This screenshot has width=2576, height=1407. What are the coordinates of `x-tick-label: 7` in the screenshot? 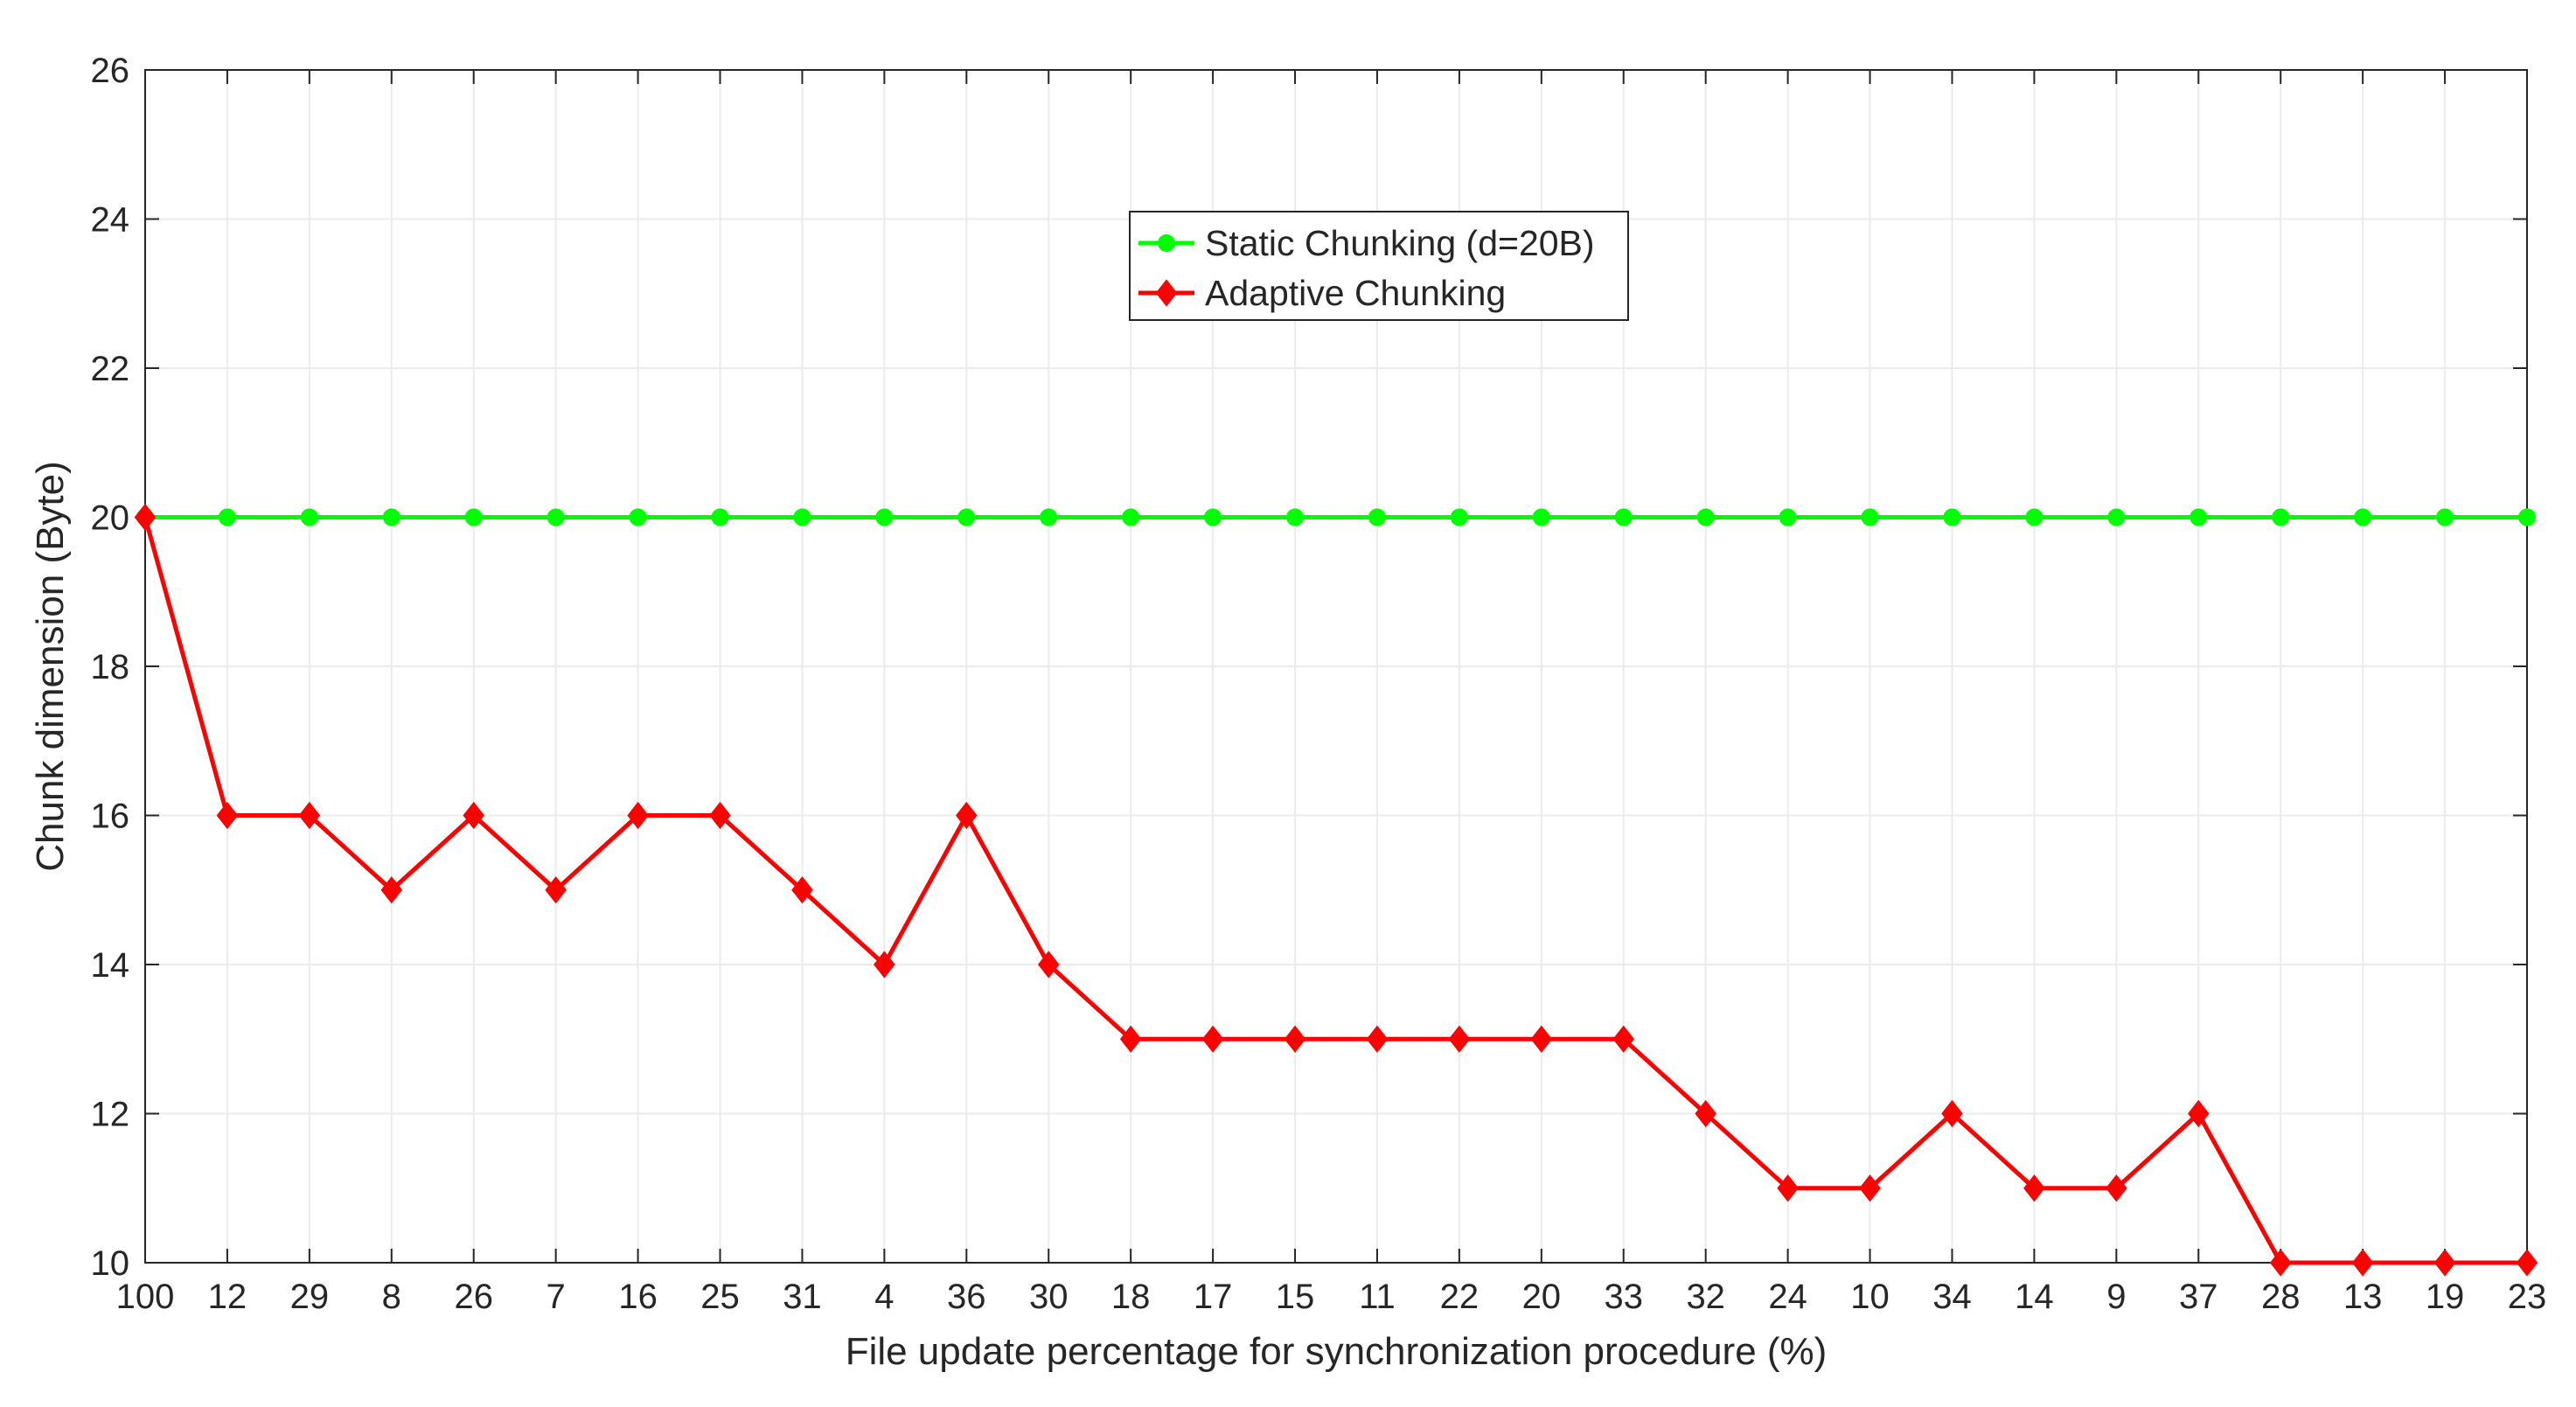 It's located at (556, 1297).